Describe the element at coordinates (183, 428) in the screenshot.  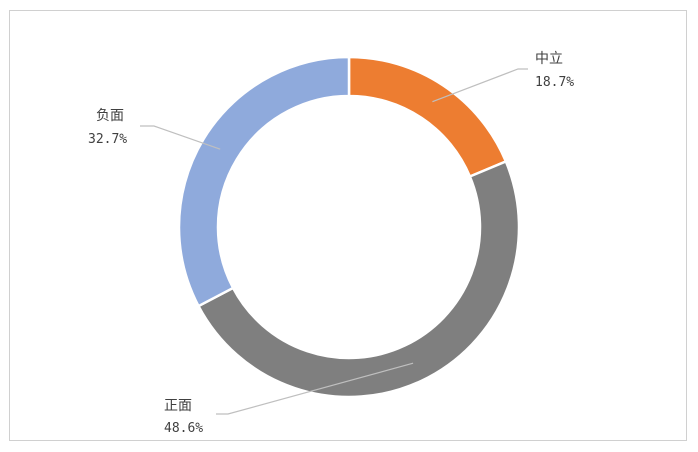
I see `slice-label-positive-value: 48.6%` at that location.